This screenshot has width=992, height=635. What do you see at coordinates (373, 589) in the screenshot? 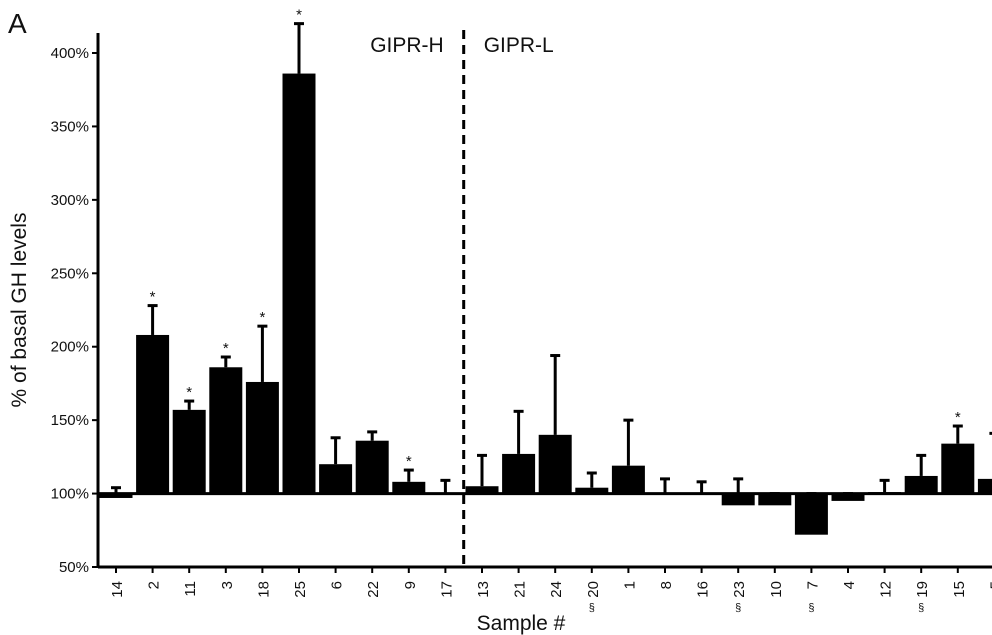
I see `x-tick-label: 22` at bounding box center [373, 589].